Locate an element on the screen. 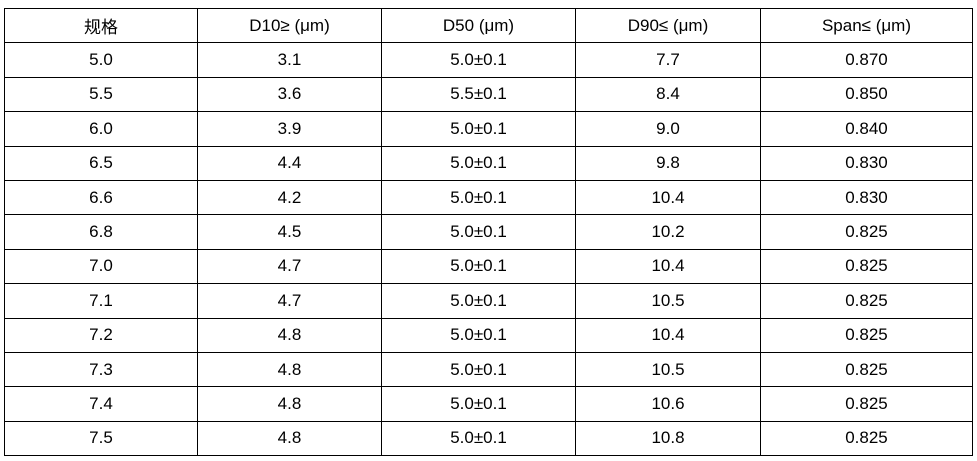 The width and height of the screenshot is (977, 461). table-row: 6.6 4.2 5.0±0.1 10.4 0.830 is located at coordinates (488, 197).